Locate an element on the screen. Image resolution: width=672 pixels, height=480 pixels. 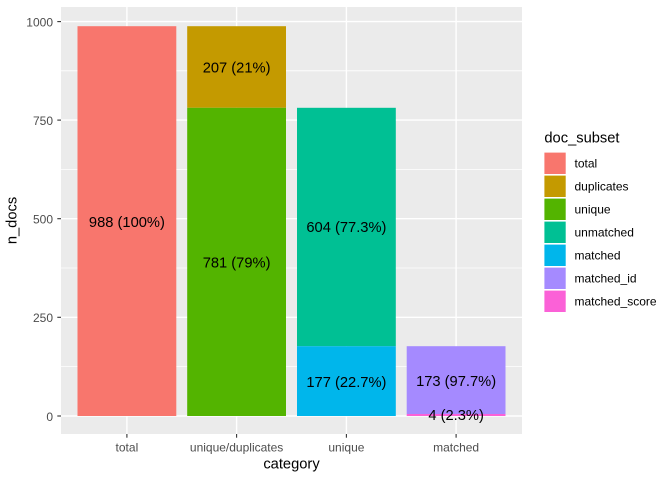
svg-text: 0 is located at coordinates (49, 417).